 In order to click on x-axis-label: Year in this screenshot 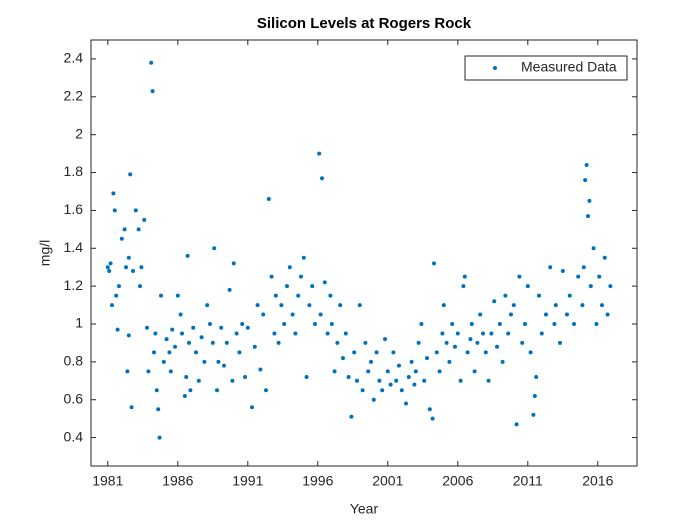, I will do `click(364, 509)`.